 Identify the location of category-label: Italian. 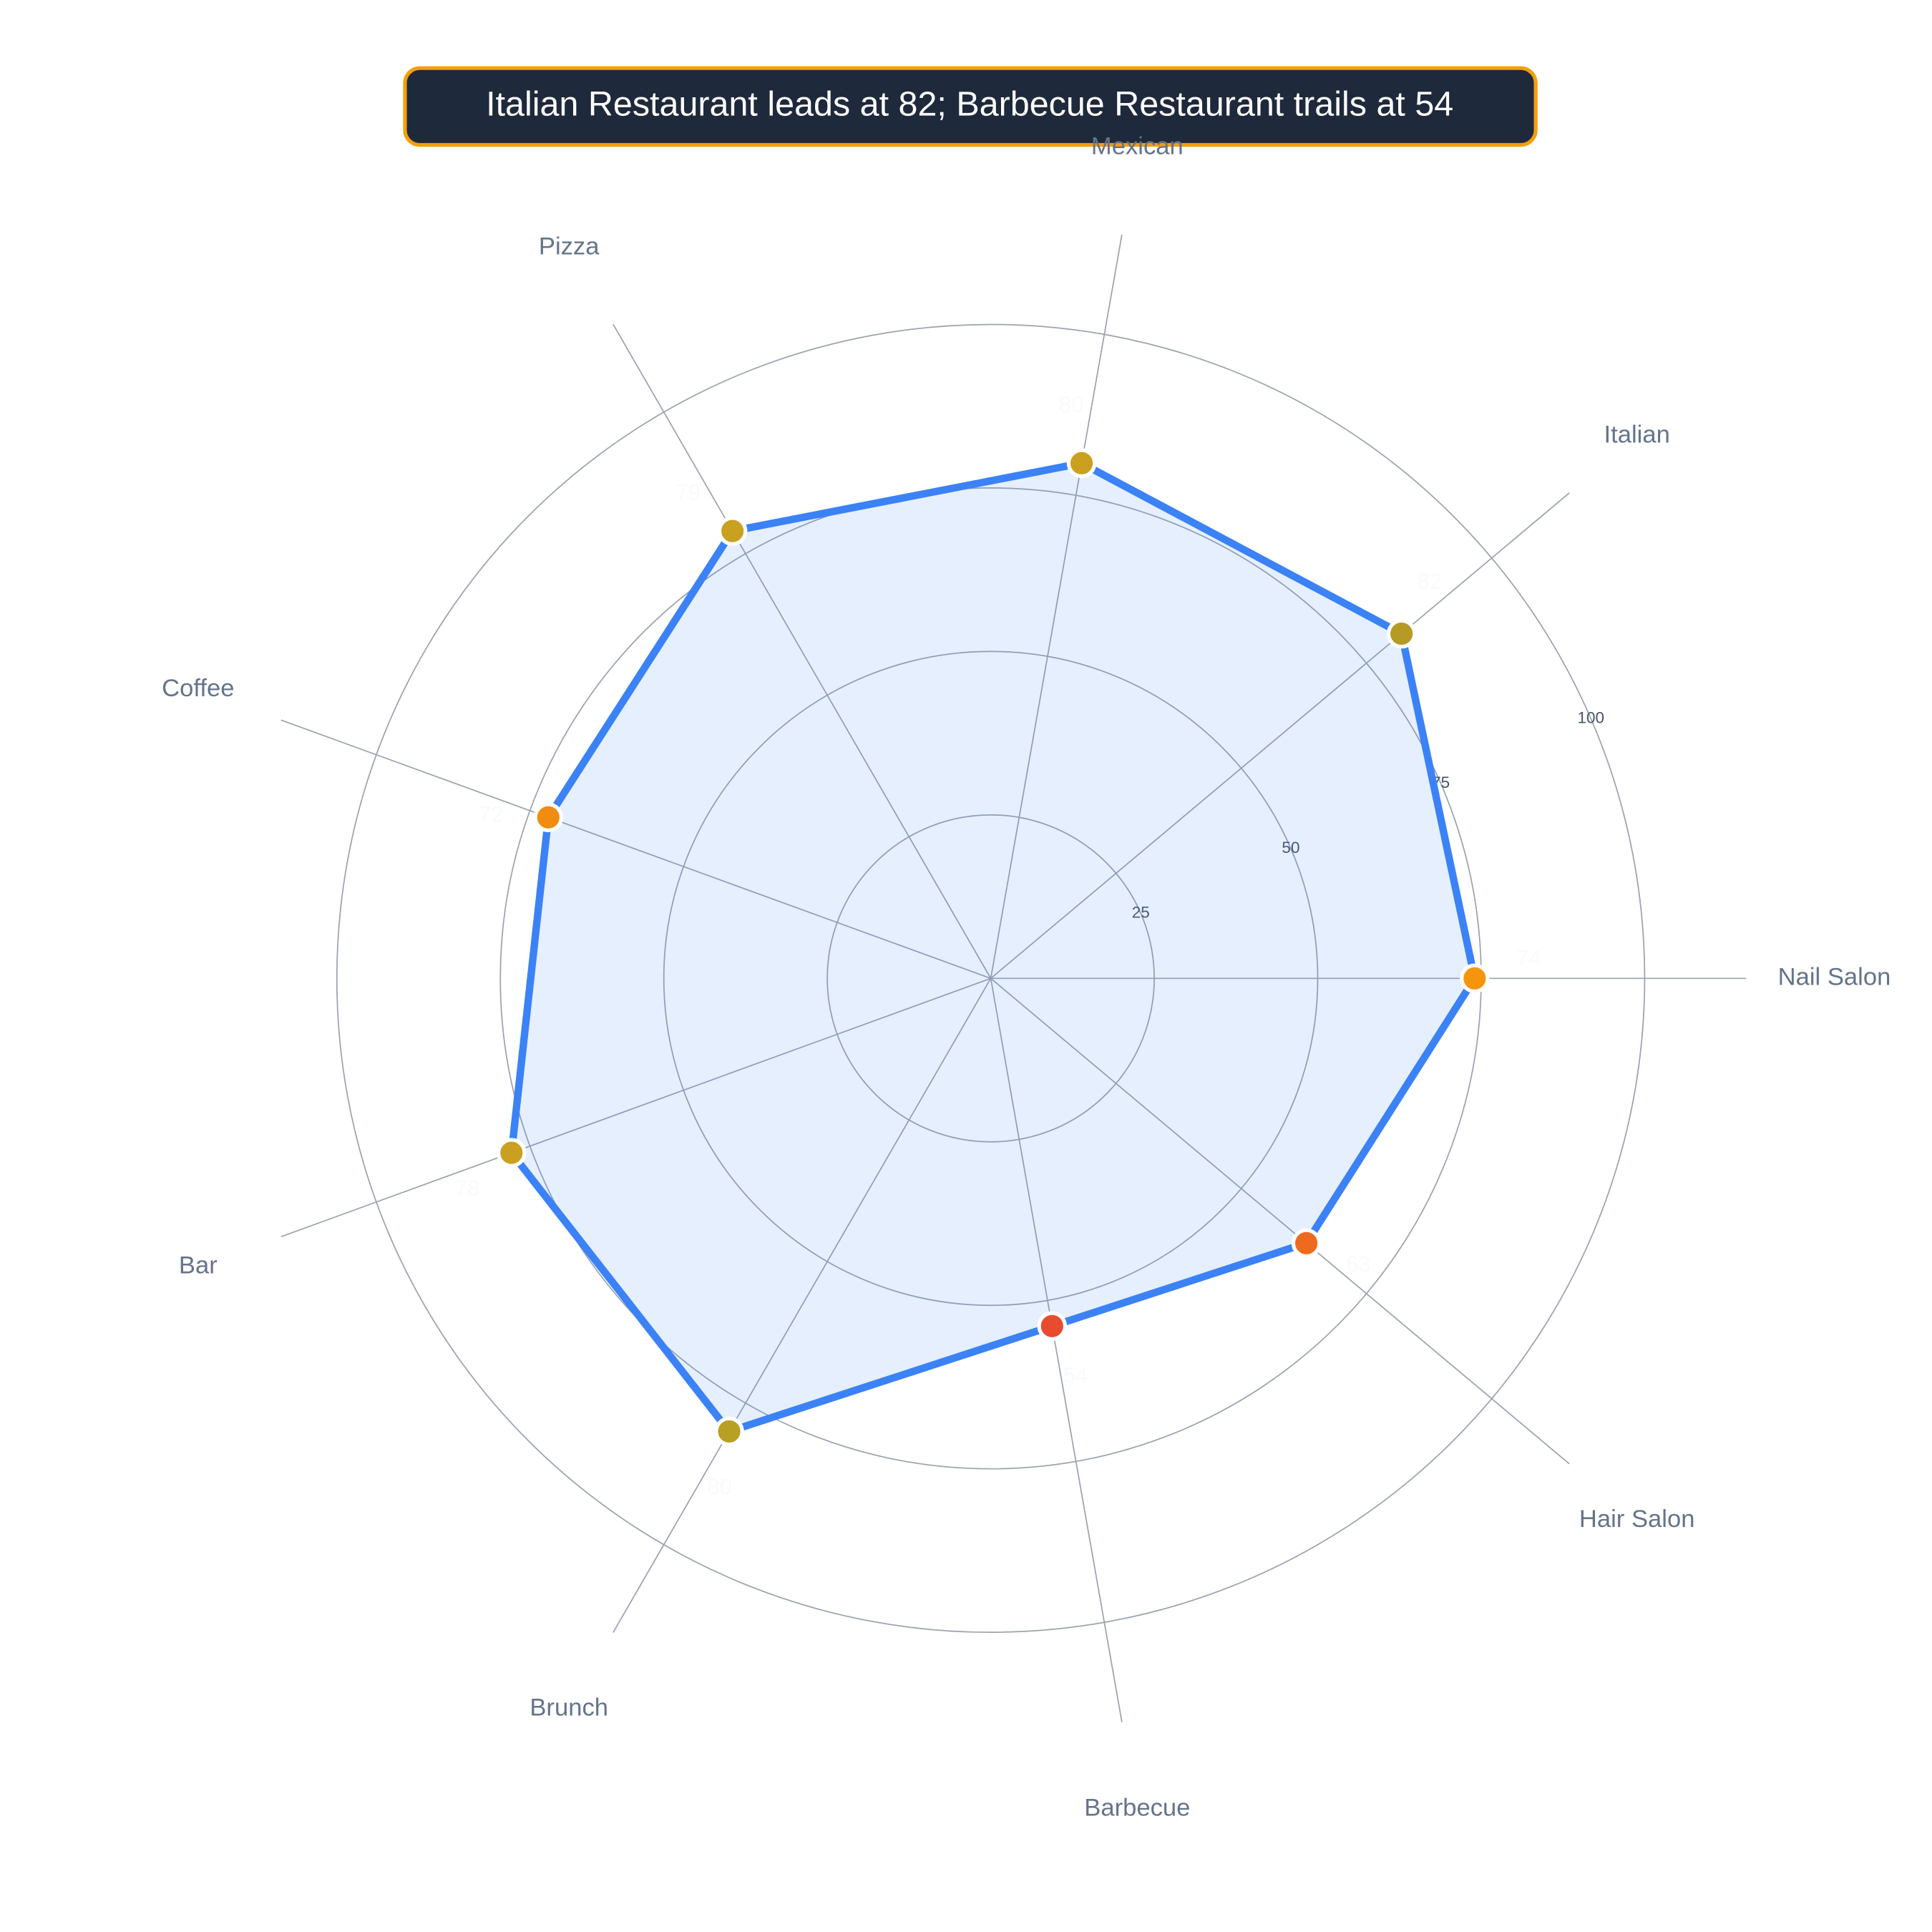
(1636, 435).